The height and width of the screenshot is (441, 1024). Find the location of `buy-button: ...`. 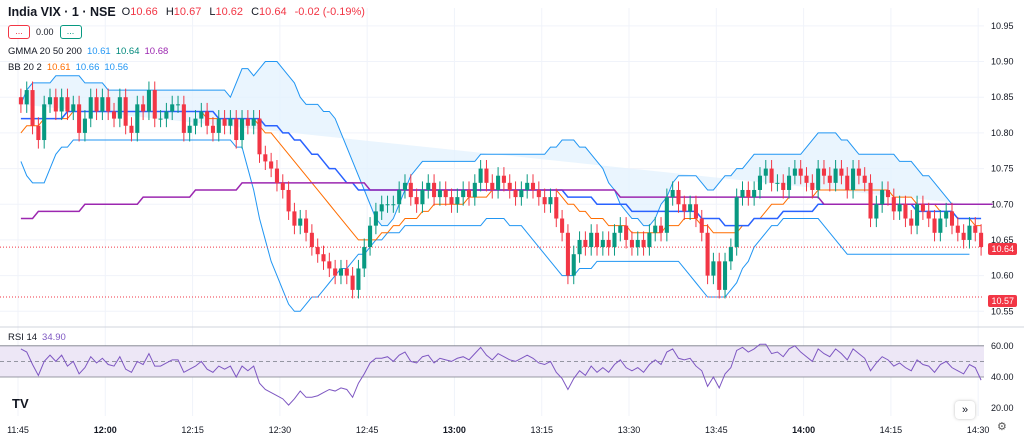

buy-button: ... is located at coordinates (70, 32).